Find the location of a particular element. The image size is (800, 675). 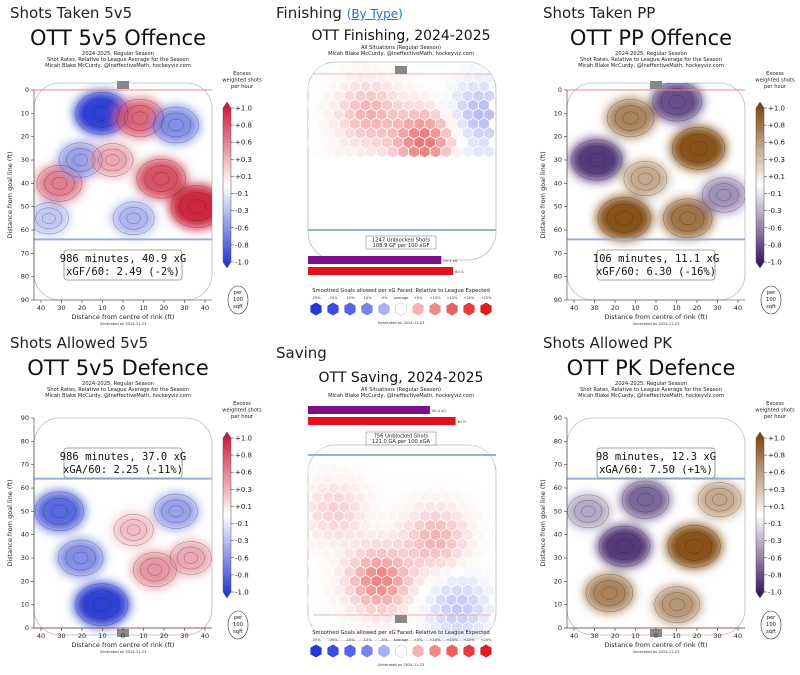

x-tick-label: 40 is located at coordinates (738, 636).